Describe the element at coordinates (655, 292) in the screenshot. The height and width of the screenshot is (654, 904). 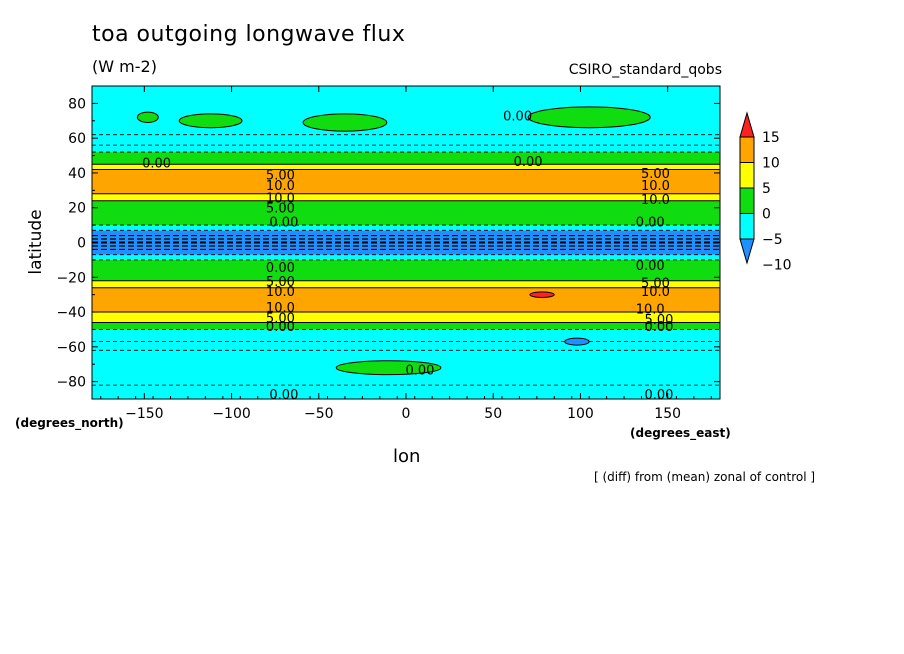
I see `contour-label-19: 10.0` at that location.